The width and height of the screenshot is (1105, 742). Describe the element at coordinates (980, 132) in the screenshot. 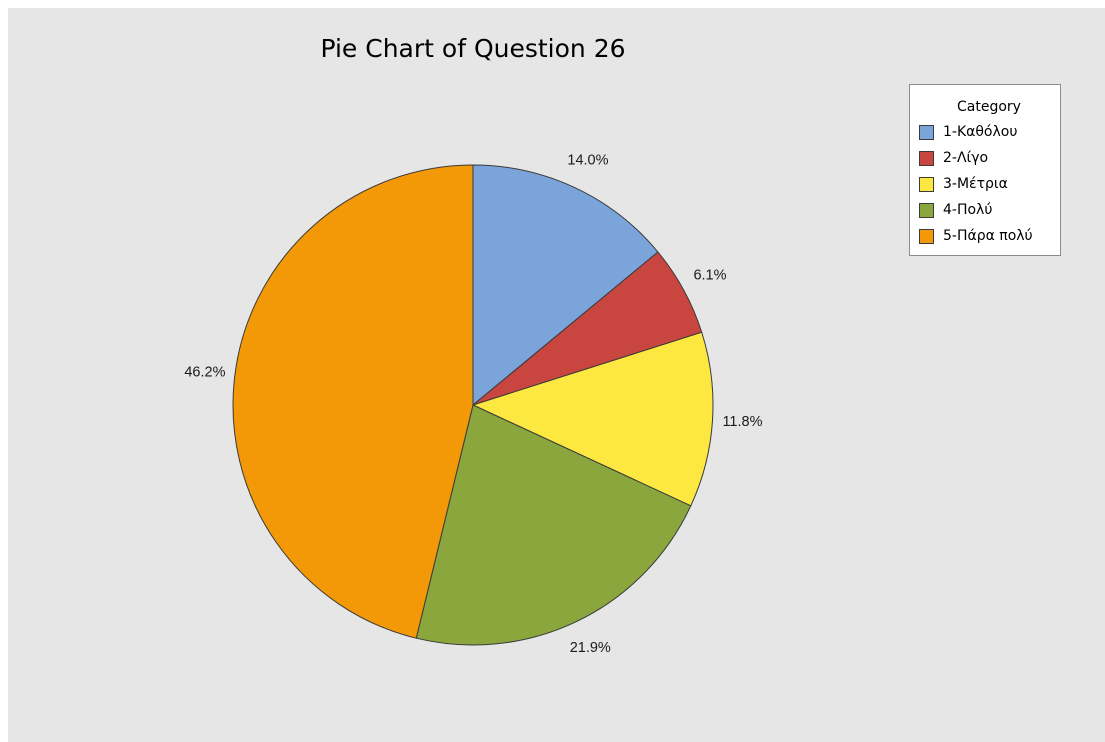

I see `legend-label: 1-Καθόλου` at that location.